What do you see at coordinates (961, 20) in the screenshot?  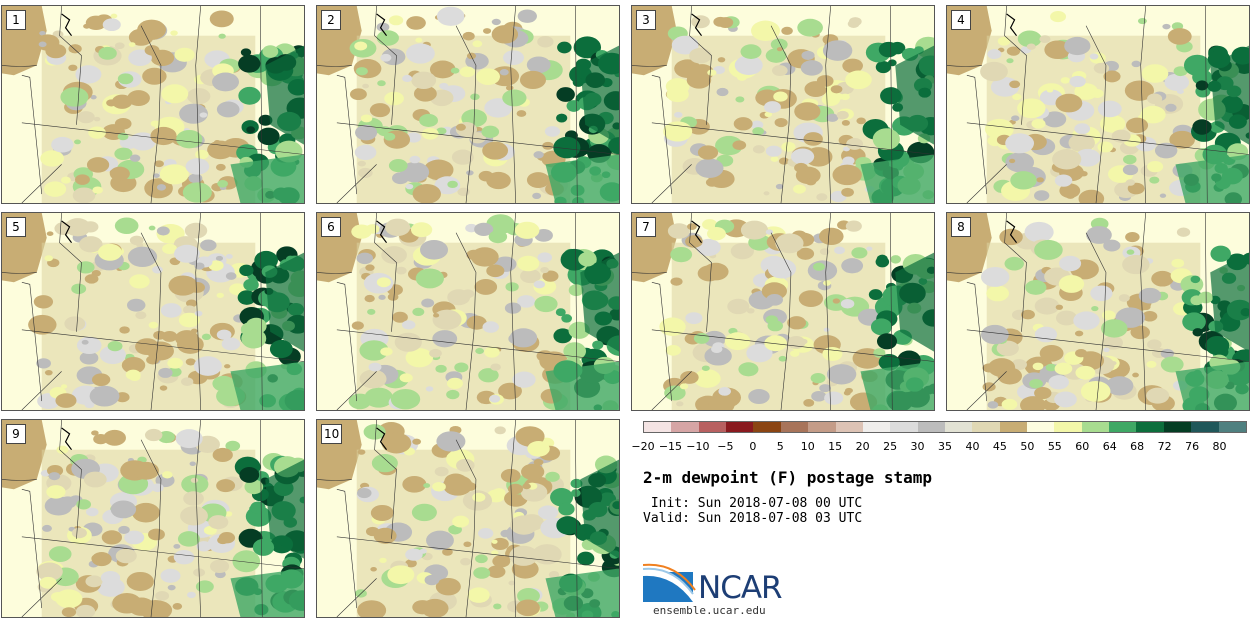 I see `member-number-label: 4` at bounding box center [961, 20].